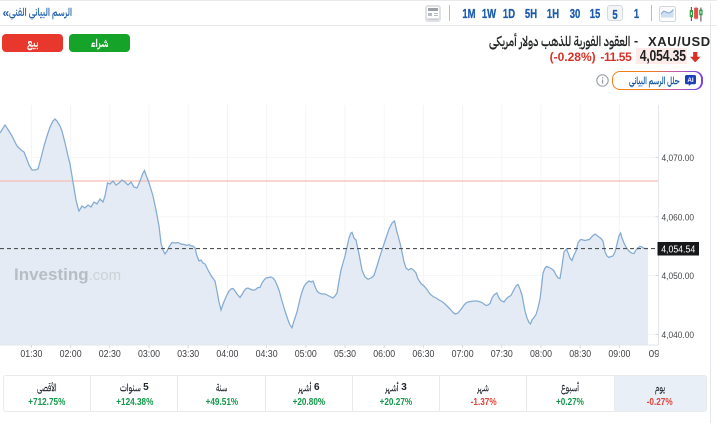  I want to click on svg-text: 07:00, so click(463, 354).